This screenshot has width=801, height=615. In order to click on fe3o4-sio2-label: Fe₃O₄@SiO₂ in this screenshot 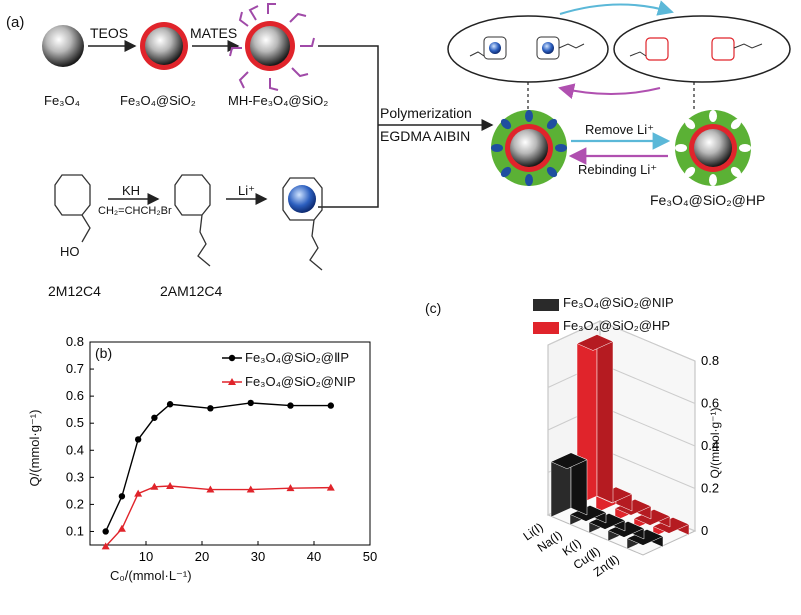, I will do `click(158, 100)`.